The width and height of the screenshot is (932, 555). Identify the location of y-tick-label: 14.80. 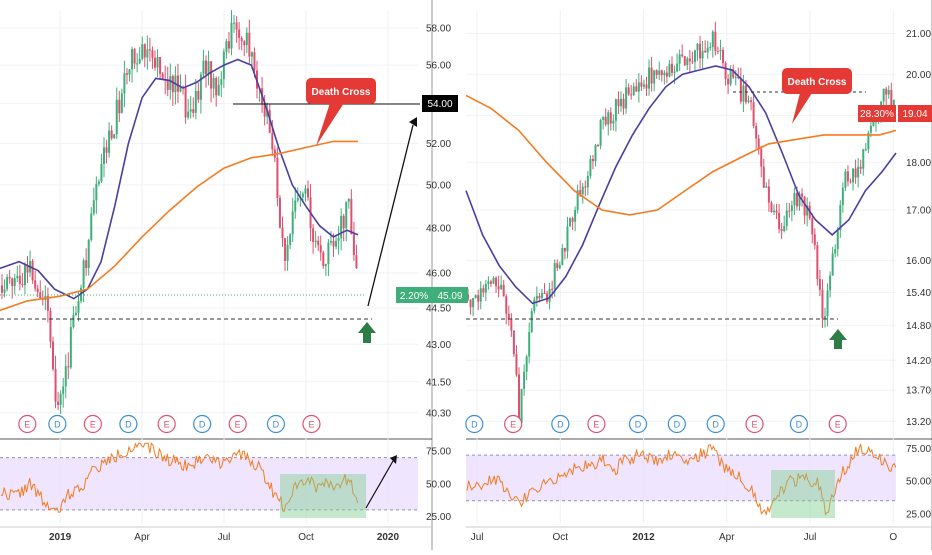
(918, 326).